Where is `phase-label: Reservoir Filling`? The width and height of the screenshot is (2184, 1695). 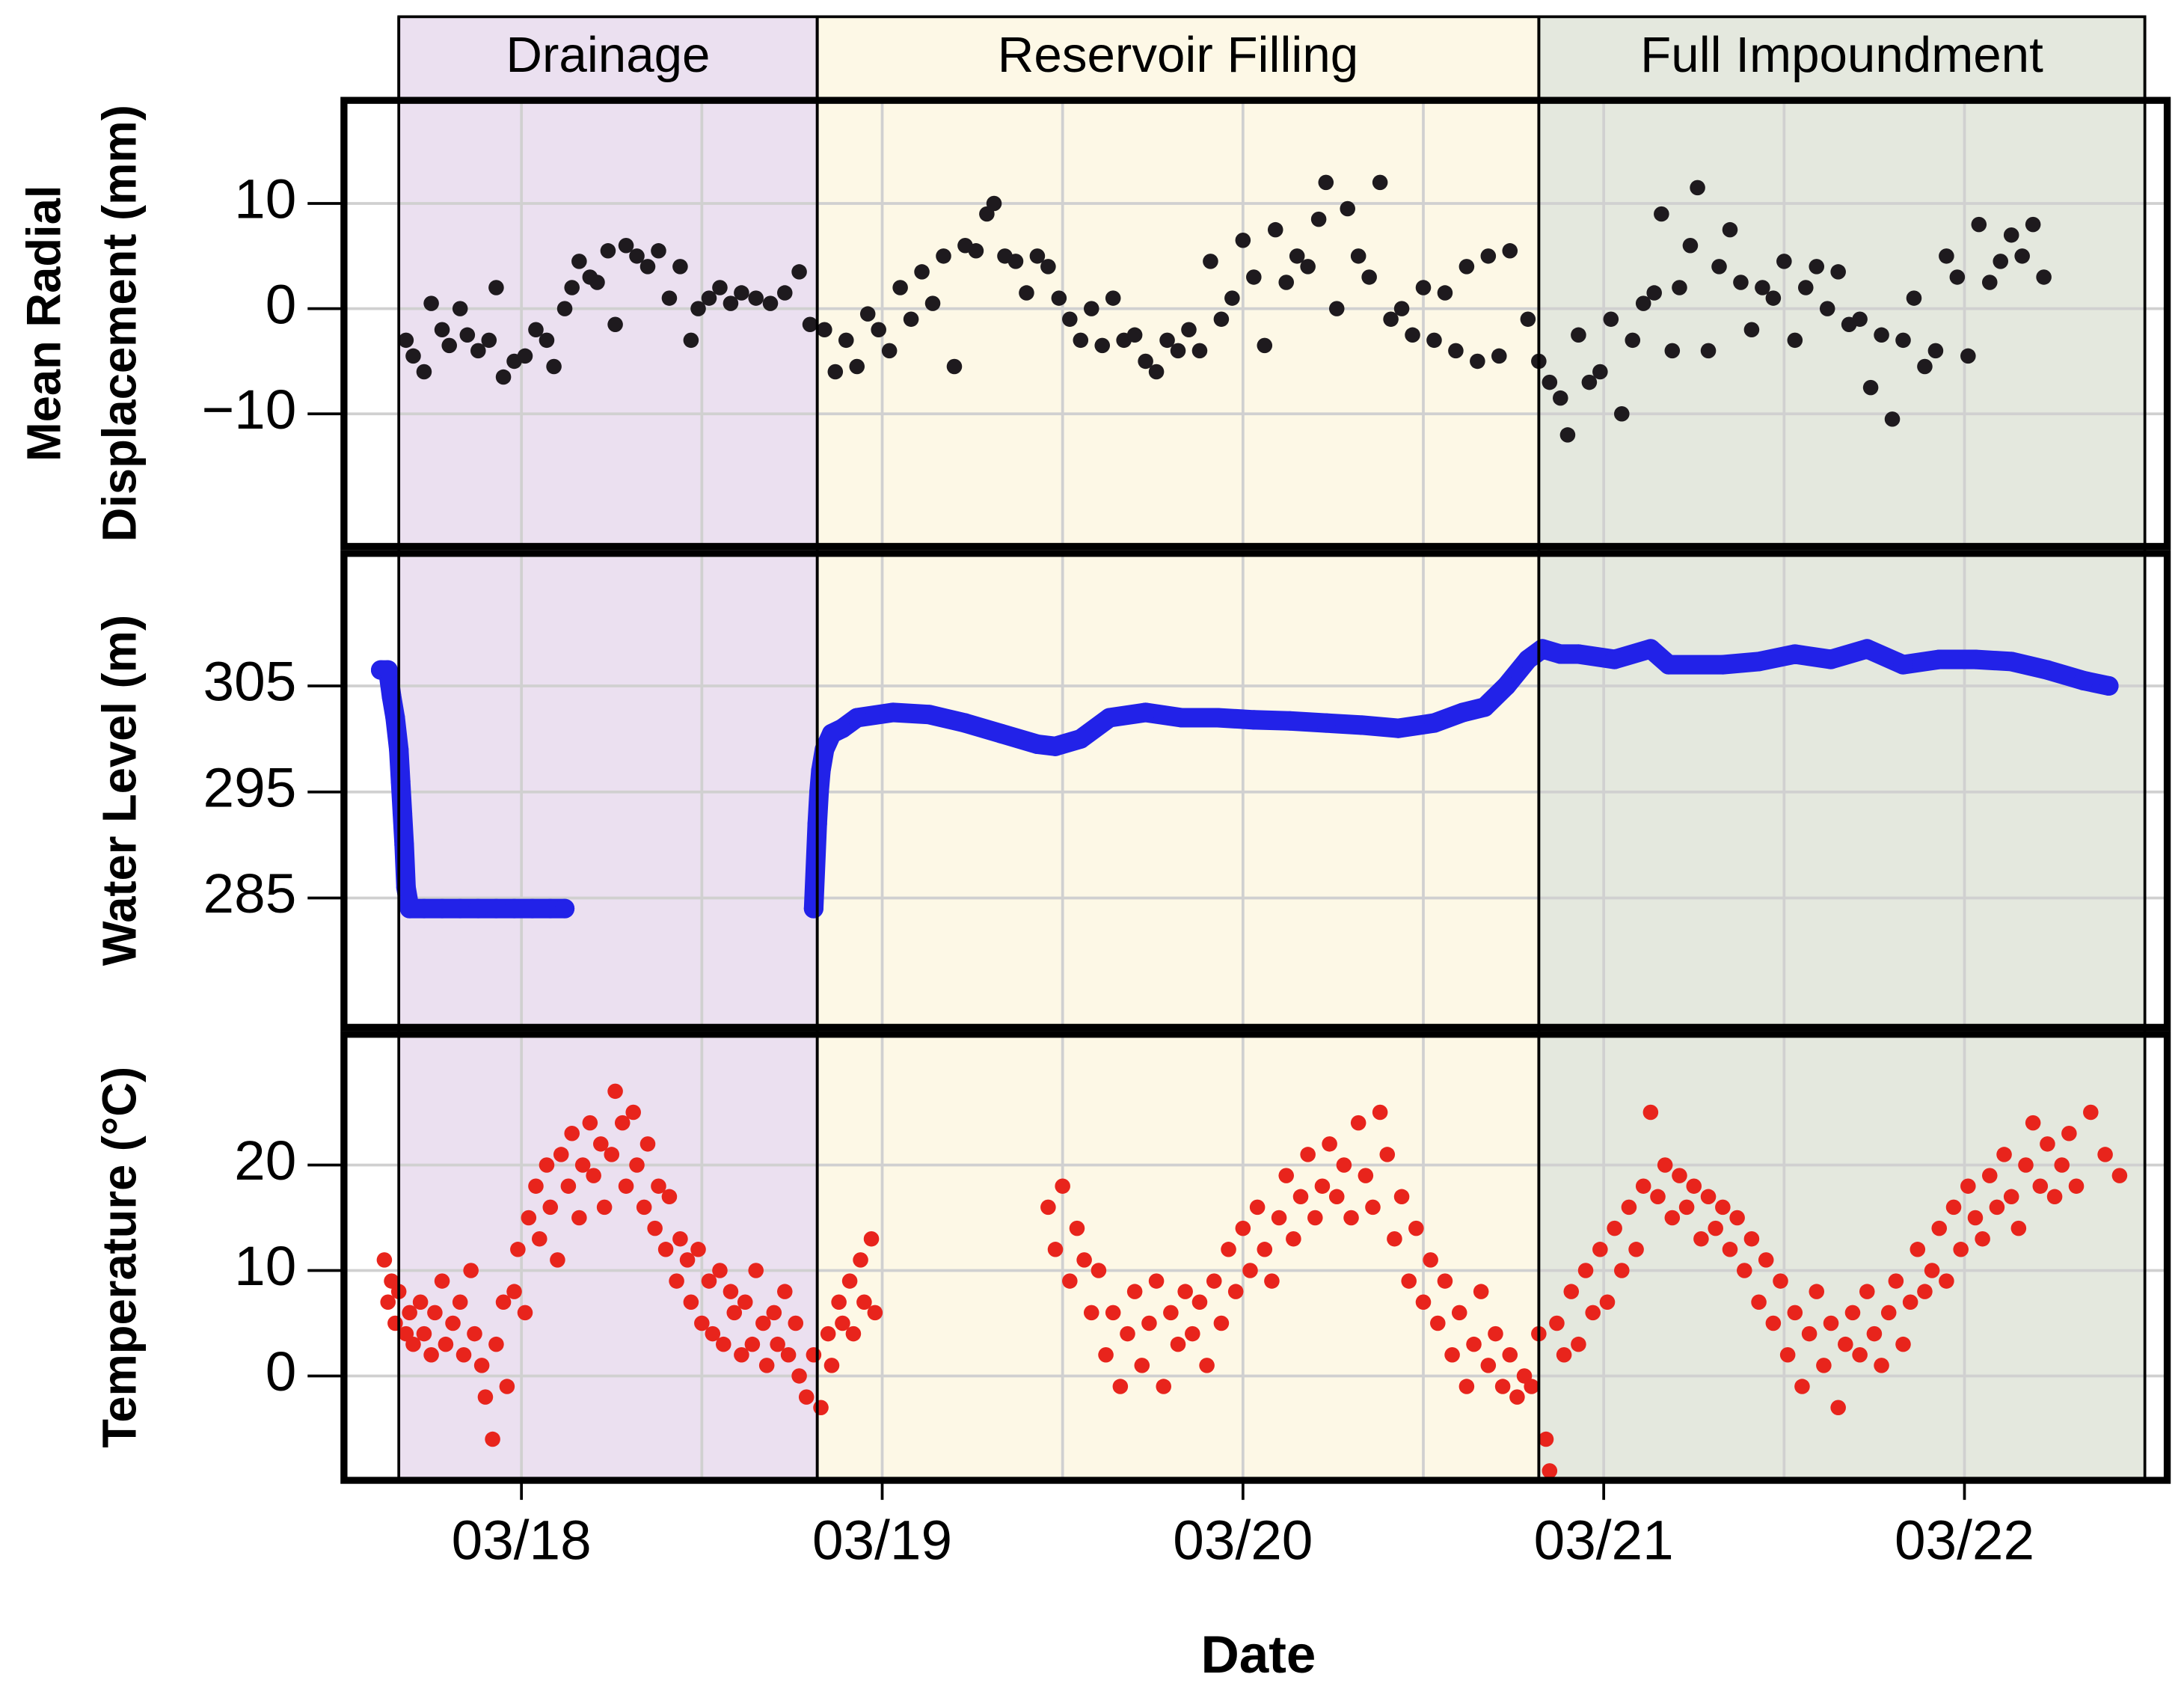 phase-label: Reservoir Filling is located at coordinates (1178, 55).